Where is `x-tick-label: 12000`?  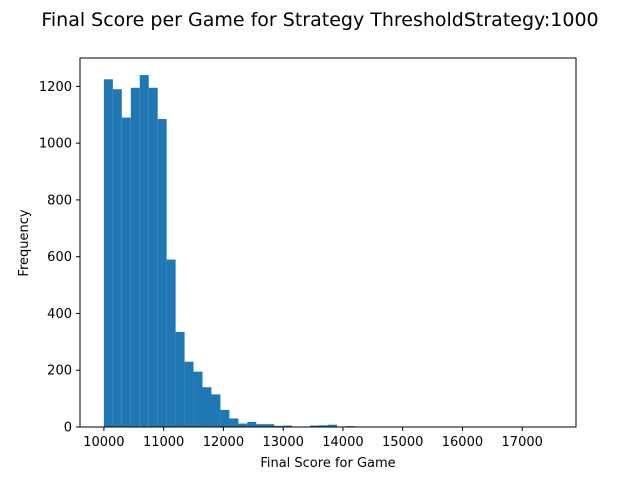
x-tick-label: 12000 is located at coordinates (223, 442).